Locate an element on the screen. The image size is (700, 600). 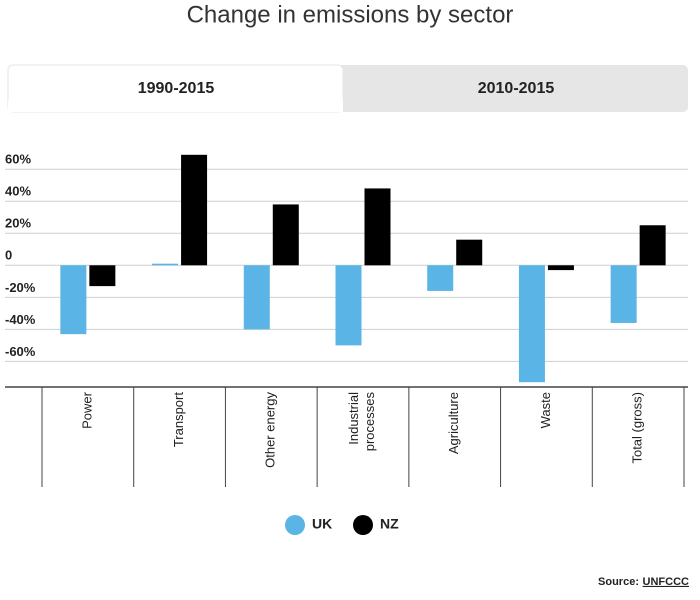
source-label: Source: is located at coordinates (618, 582).